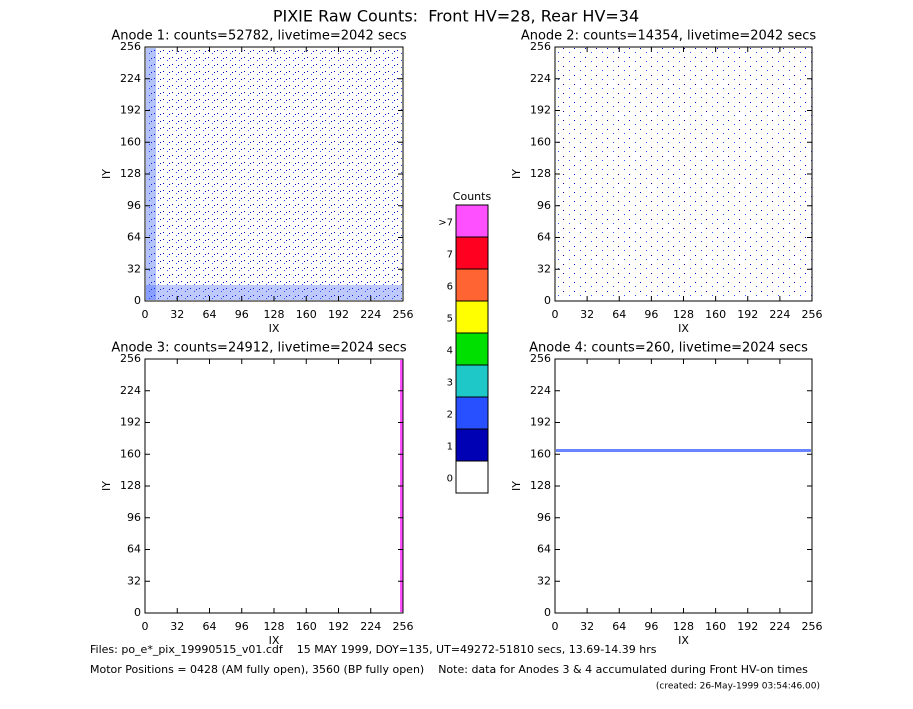 The height and width of the screenshot is (709, 913). Describe the element at coordinates (738, 687) in the screenshot. I see `footer: (created: 26-May-1999 03:54:46.00)` at that location.